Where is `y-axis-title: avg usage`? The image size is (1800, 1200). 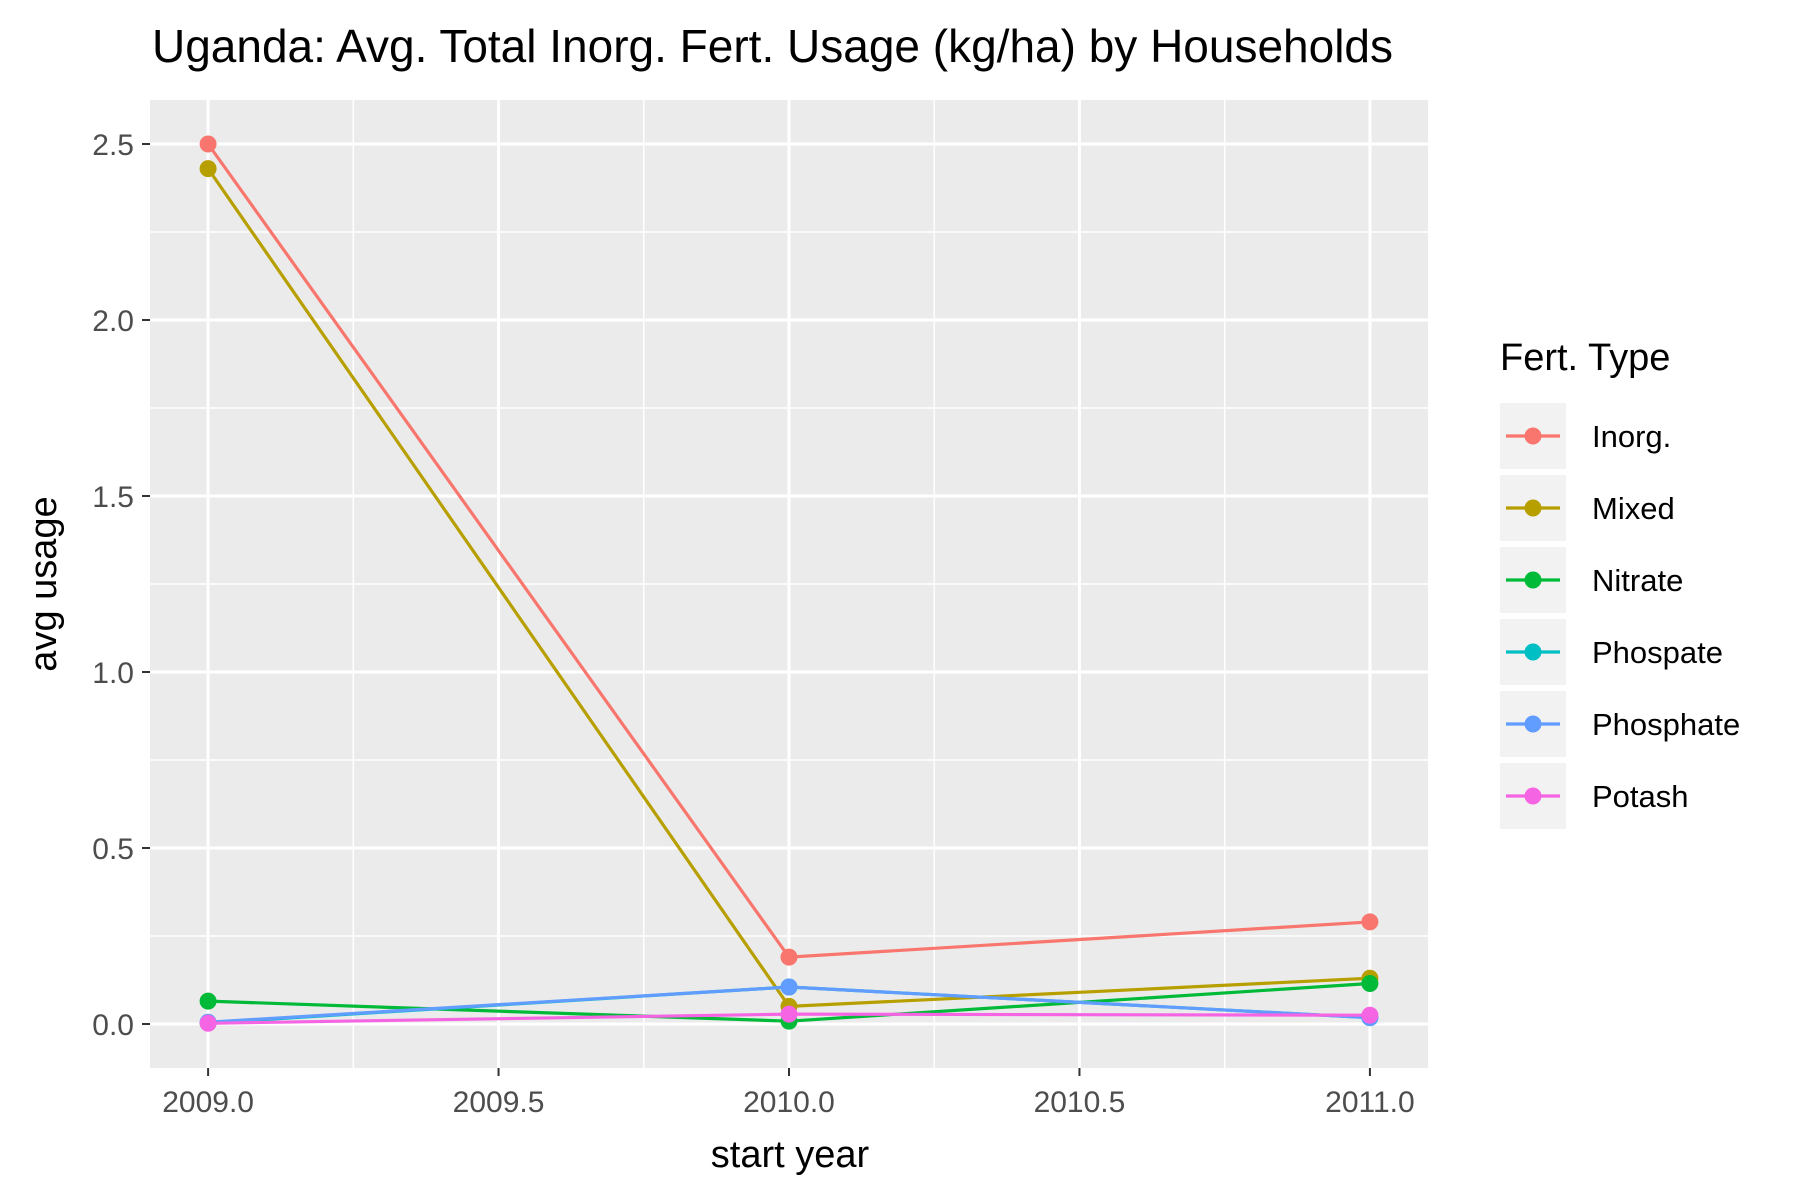
y-axis-title: avg usage is located at coordinates (44, 583).